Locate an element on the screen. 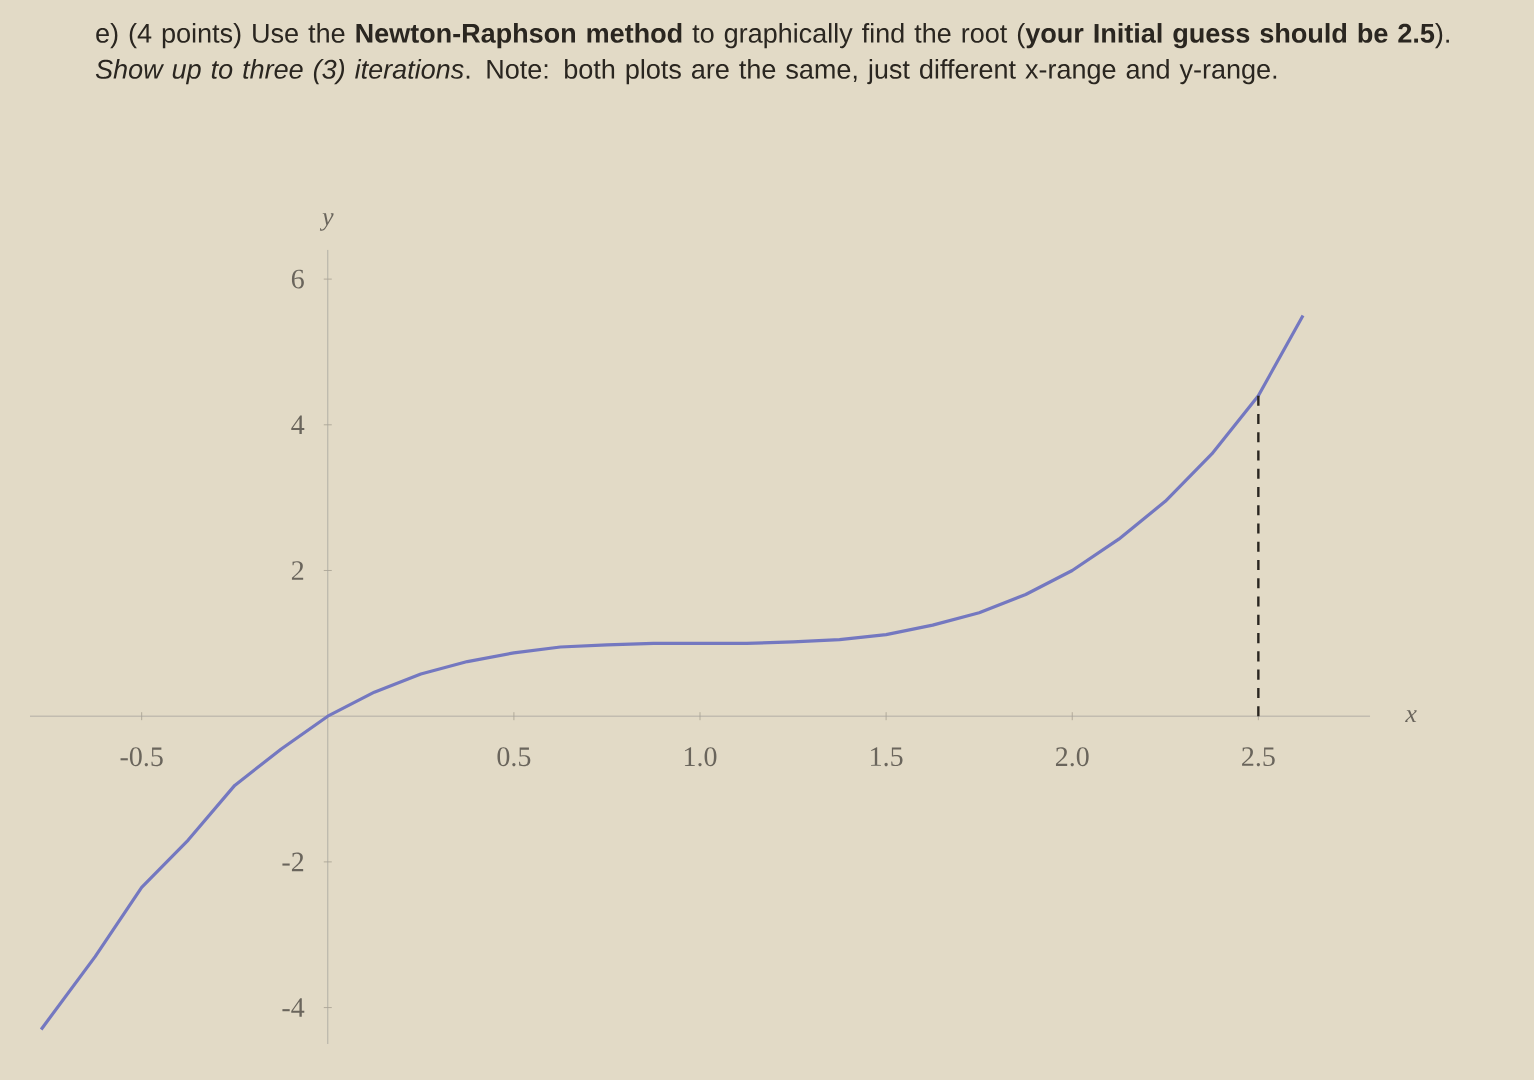 This screenshot has width=1534, height=1080. y-tick-label: -2 is located at coordinates (293, 862).